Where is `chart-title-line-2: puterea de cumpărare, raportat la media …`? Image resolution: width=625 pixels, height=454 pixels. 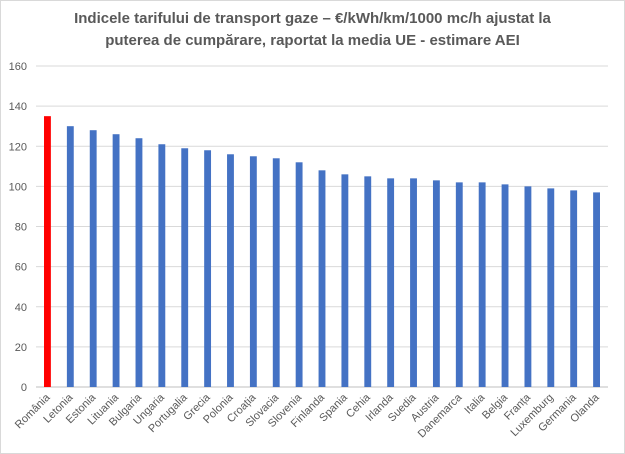 chart-title-line-2: puterea de cumpărare, raportat la media … is located at coordinates (312, 40).